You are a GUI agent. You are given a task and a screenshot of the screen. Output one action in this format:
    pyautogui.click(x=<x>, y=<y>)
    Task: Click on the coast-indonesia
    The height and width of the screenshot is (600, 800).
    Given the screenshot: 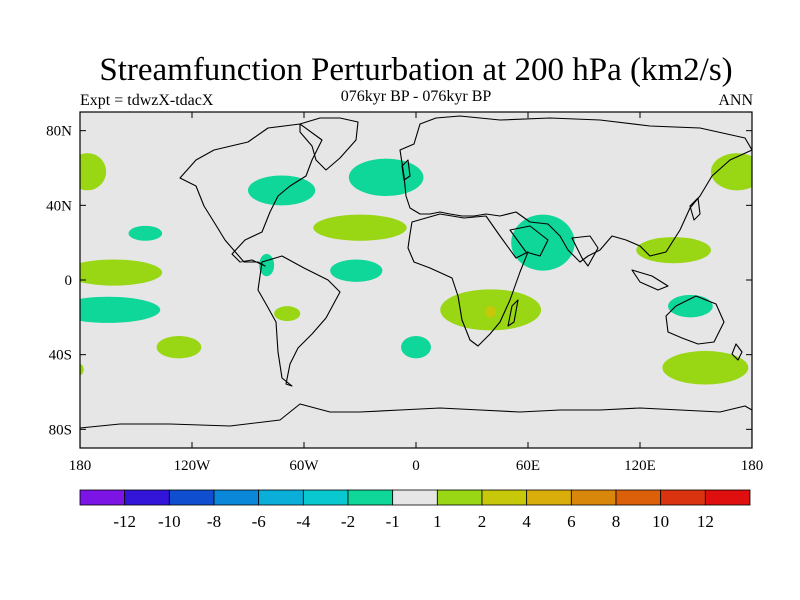 What is the action you would take?
    pyautogui.click(x=650, y=280)
    